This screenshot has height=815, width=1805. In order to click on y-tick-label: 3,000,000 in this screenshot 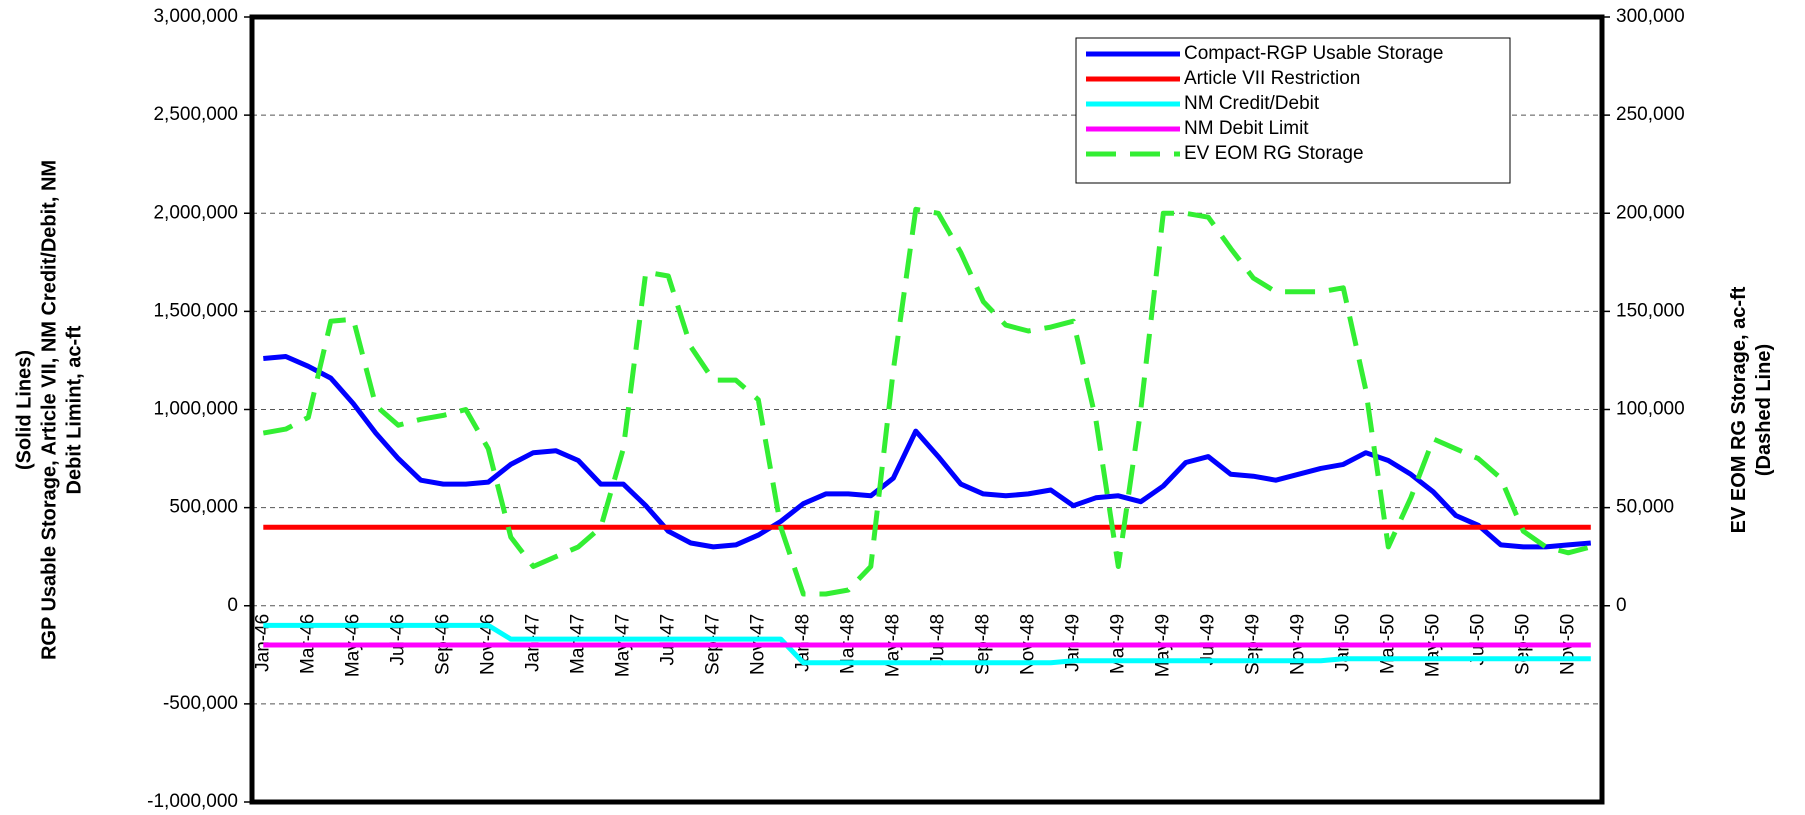, I will do `click(195, 16)`.